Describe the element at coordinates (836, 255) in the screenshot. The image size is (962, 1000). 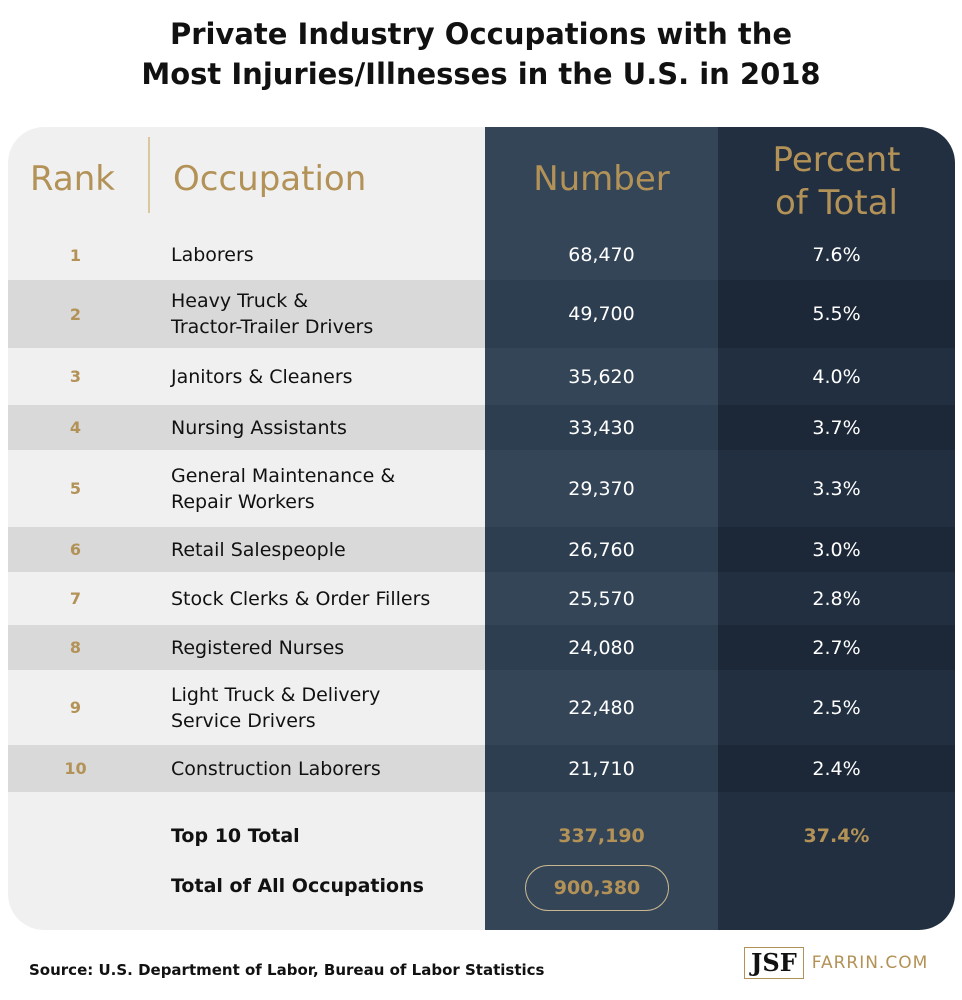
I see `percent-cell: 7.6%` at that location.